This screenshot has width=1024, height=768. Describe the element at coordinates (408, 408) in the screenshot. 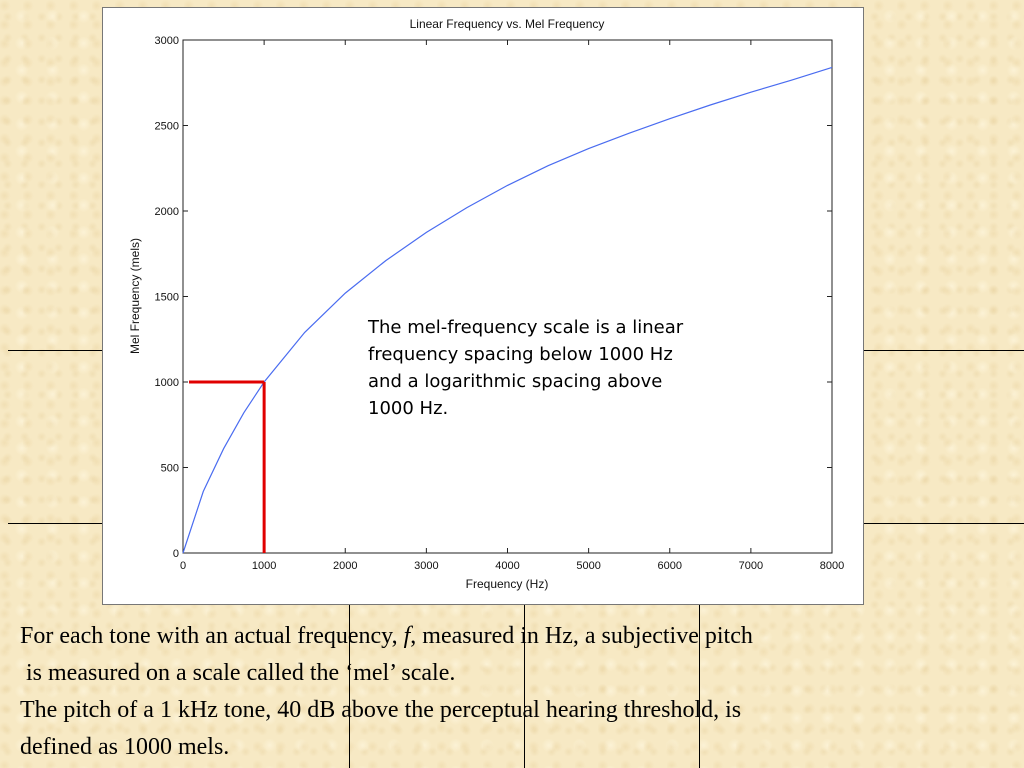

I see `annotation-line: 1000 Hz.` at that location.